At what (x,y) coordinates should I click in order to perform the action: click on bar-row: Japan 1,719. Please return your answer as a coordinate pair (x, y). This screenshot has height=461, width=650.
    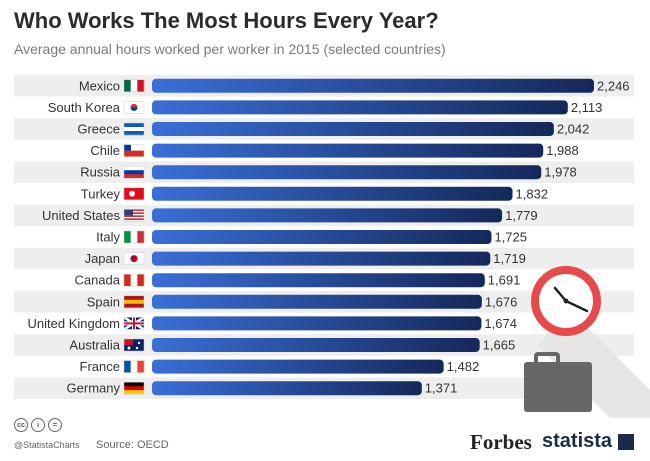
    Looking at the image, I should click on (324, 258).